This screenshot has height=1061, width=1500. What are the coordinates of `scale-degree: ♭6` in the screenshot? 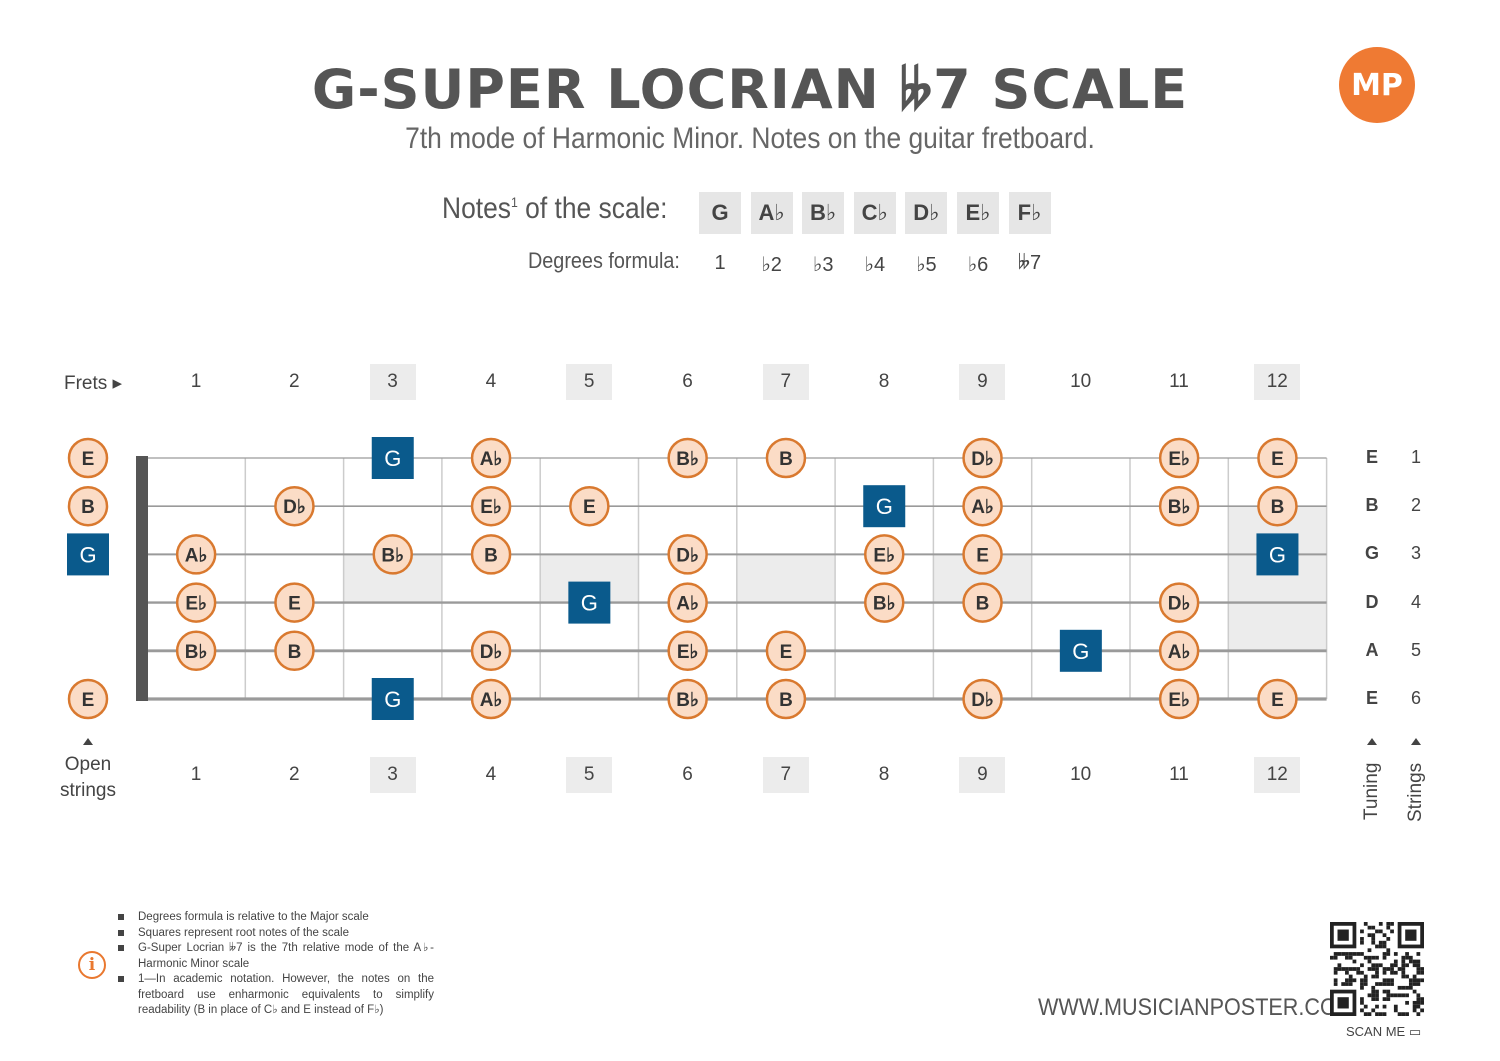 It's located at (978, 265).